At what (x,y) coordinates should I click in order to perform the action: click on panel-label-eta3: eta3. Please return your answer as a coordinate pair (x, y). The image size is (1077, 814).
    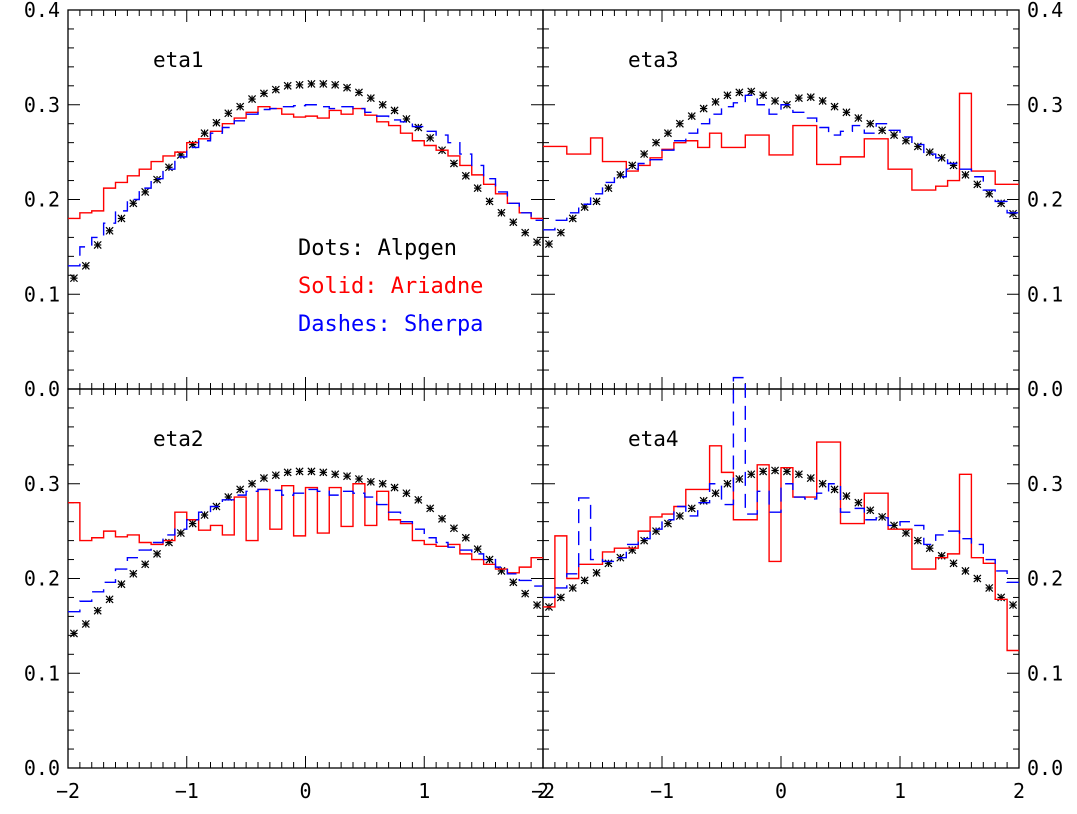
    Looking at the image, I should click on (653, 60).